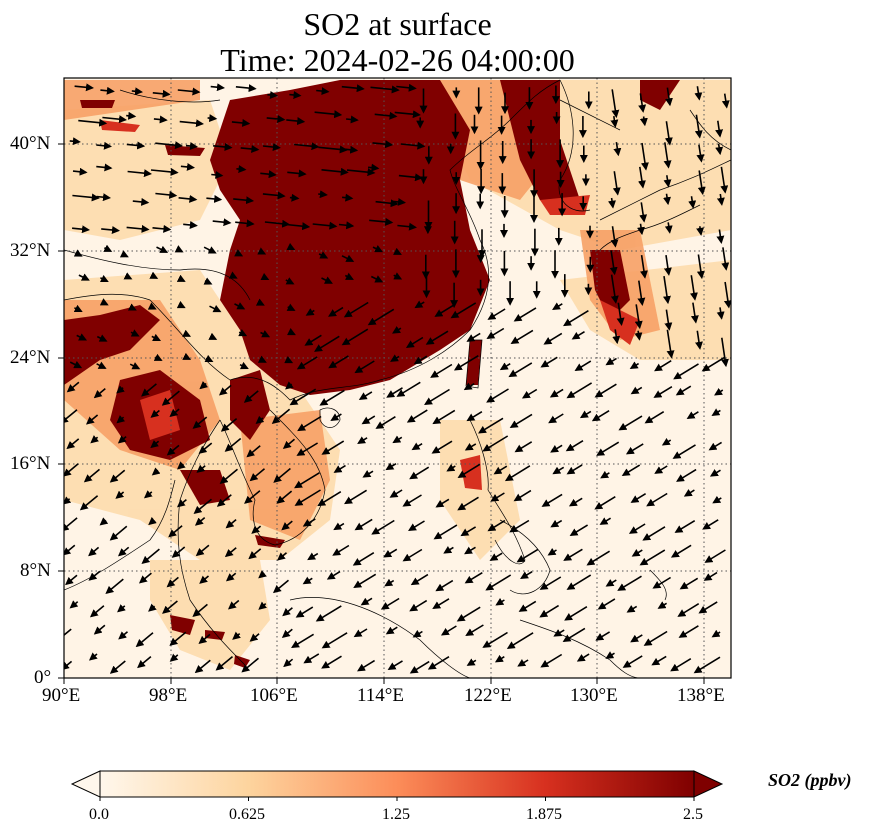 Image resolution: width=875 pixels, height=836 pixels. Describe the element at coordinates (397, 60) in the screenshot. I see `map-subtitle-time: Time: 2024-02-26 04:00:00` at that location.